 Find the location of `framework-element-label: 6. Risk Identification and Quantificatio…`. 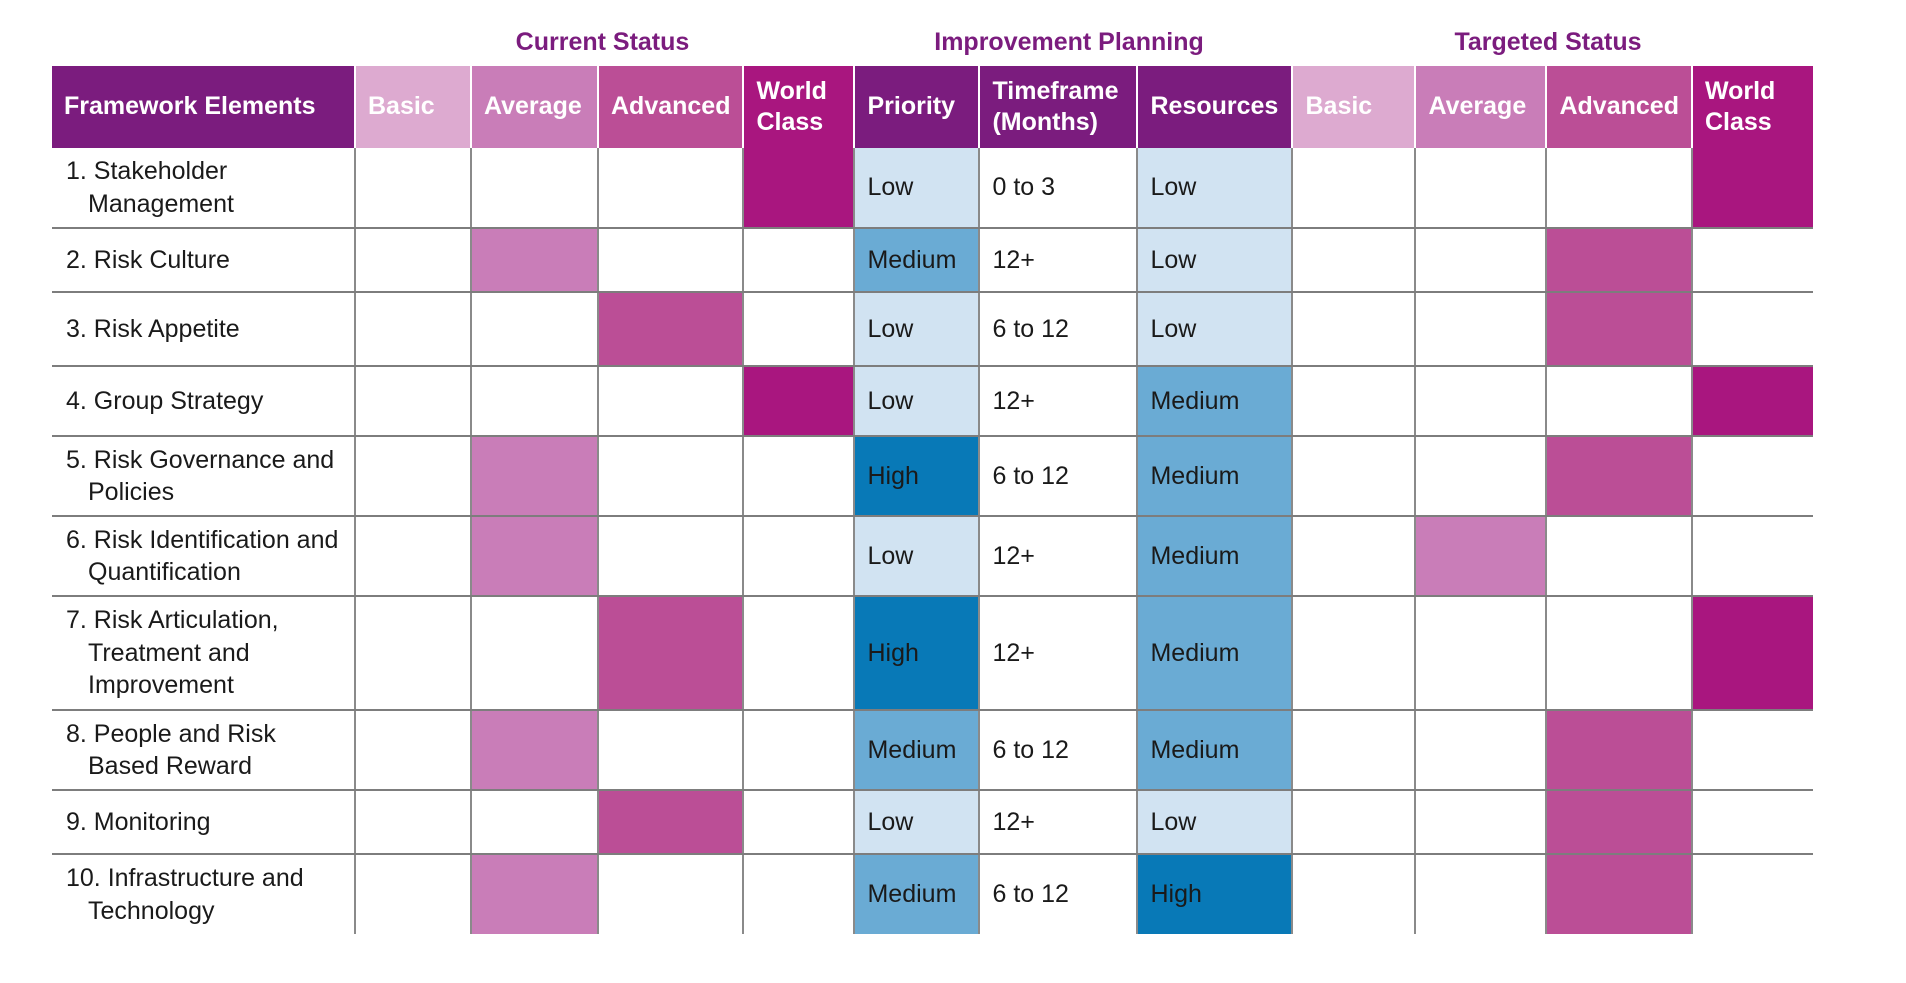

framework-element-label: 6. Risk Identification and Quantificatio… is located at coordinates (202, 556).